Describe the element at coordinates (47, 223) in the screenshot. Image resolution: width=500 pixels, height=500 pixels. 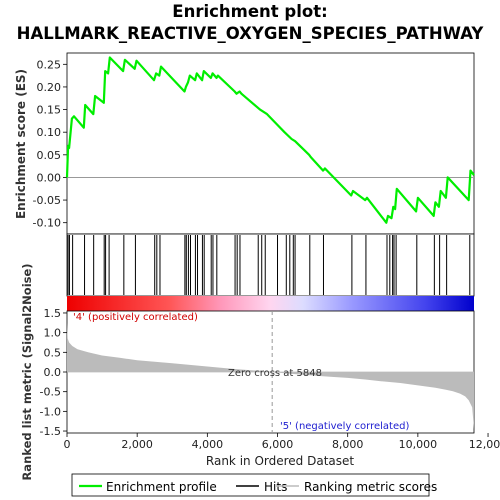
I see `es-y-tick-label: -0.10` at that location.